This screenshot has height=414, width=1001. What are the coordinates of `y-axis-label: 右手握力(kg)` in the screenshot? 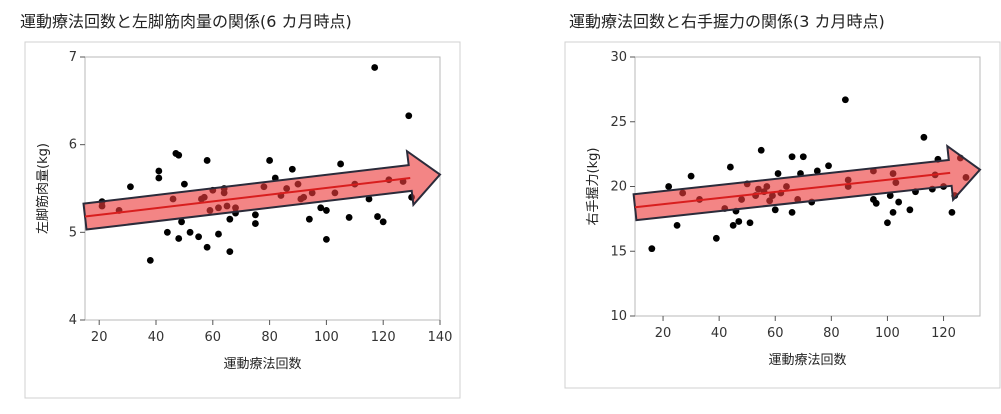 It's located at (593, 187).